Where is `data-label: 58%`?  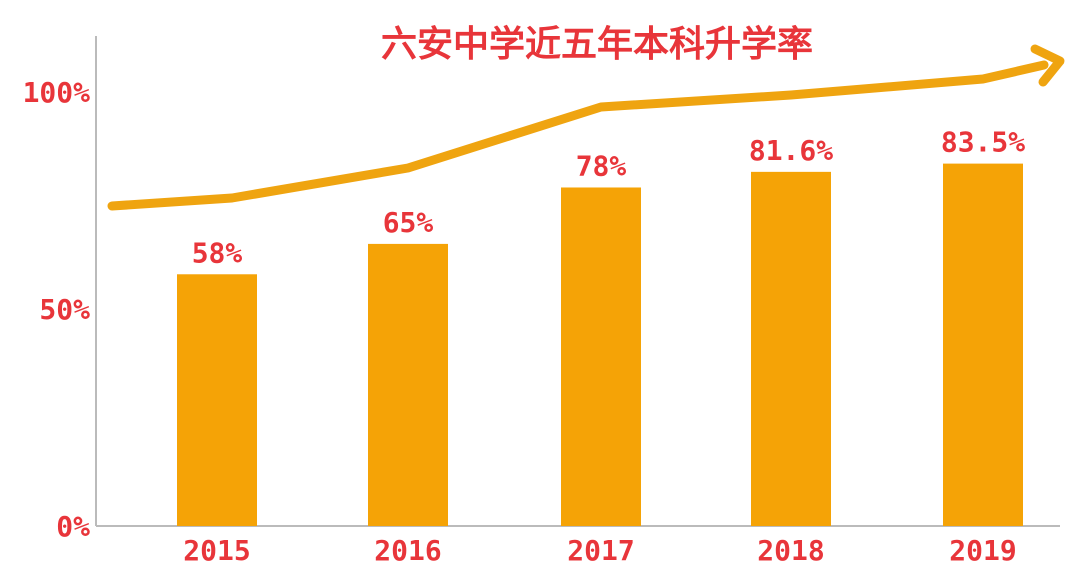 data-label: 58% is located at coordinates (217, 252).